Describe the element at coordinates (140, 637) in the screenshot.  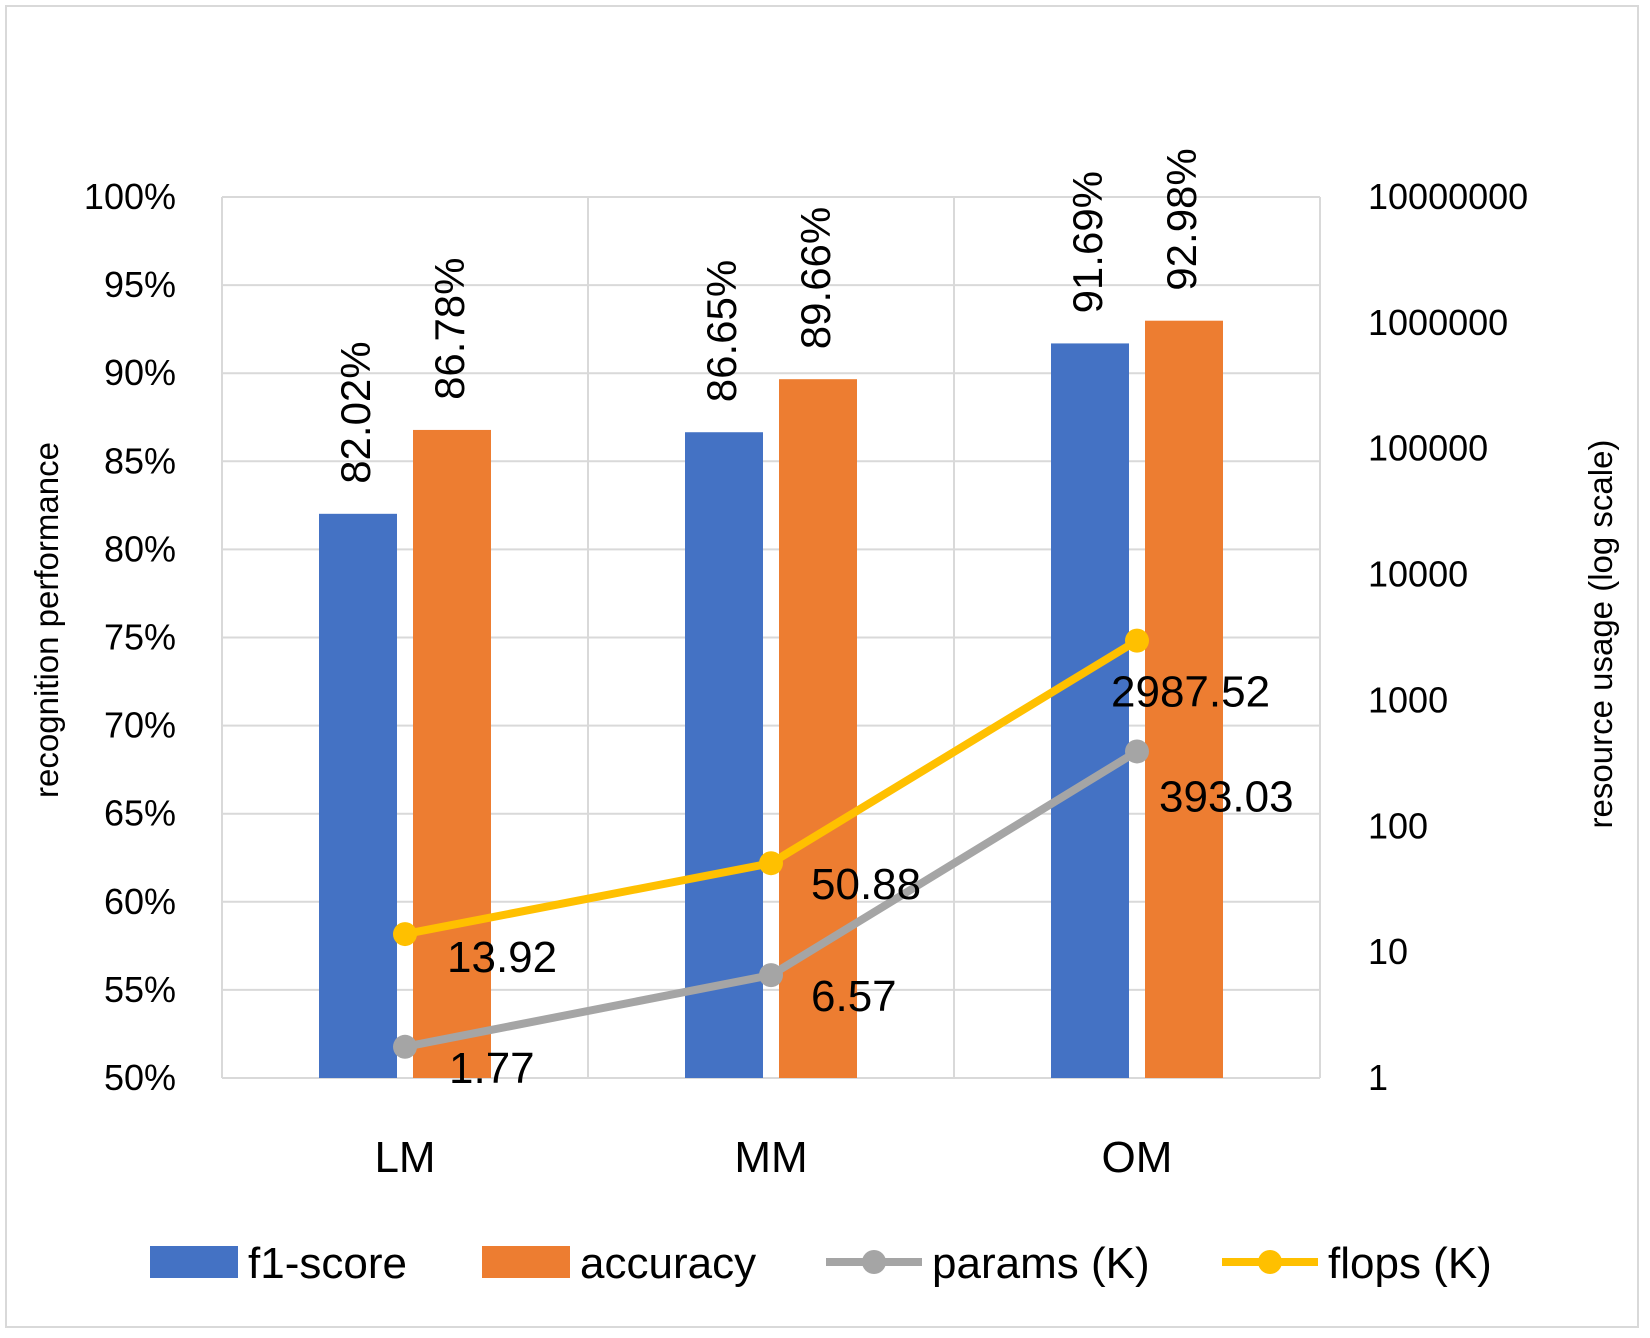
I see `y-left-tick-label: 75%` at that location.